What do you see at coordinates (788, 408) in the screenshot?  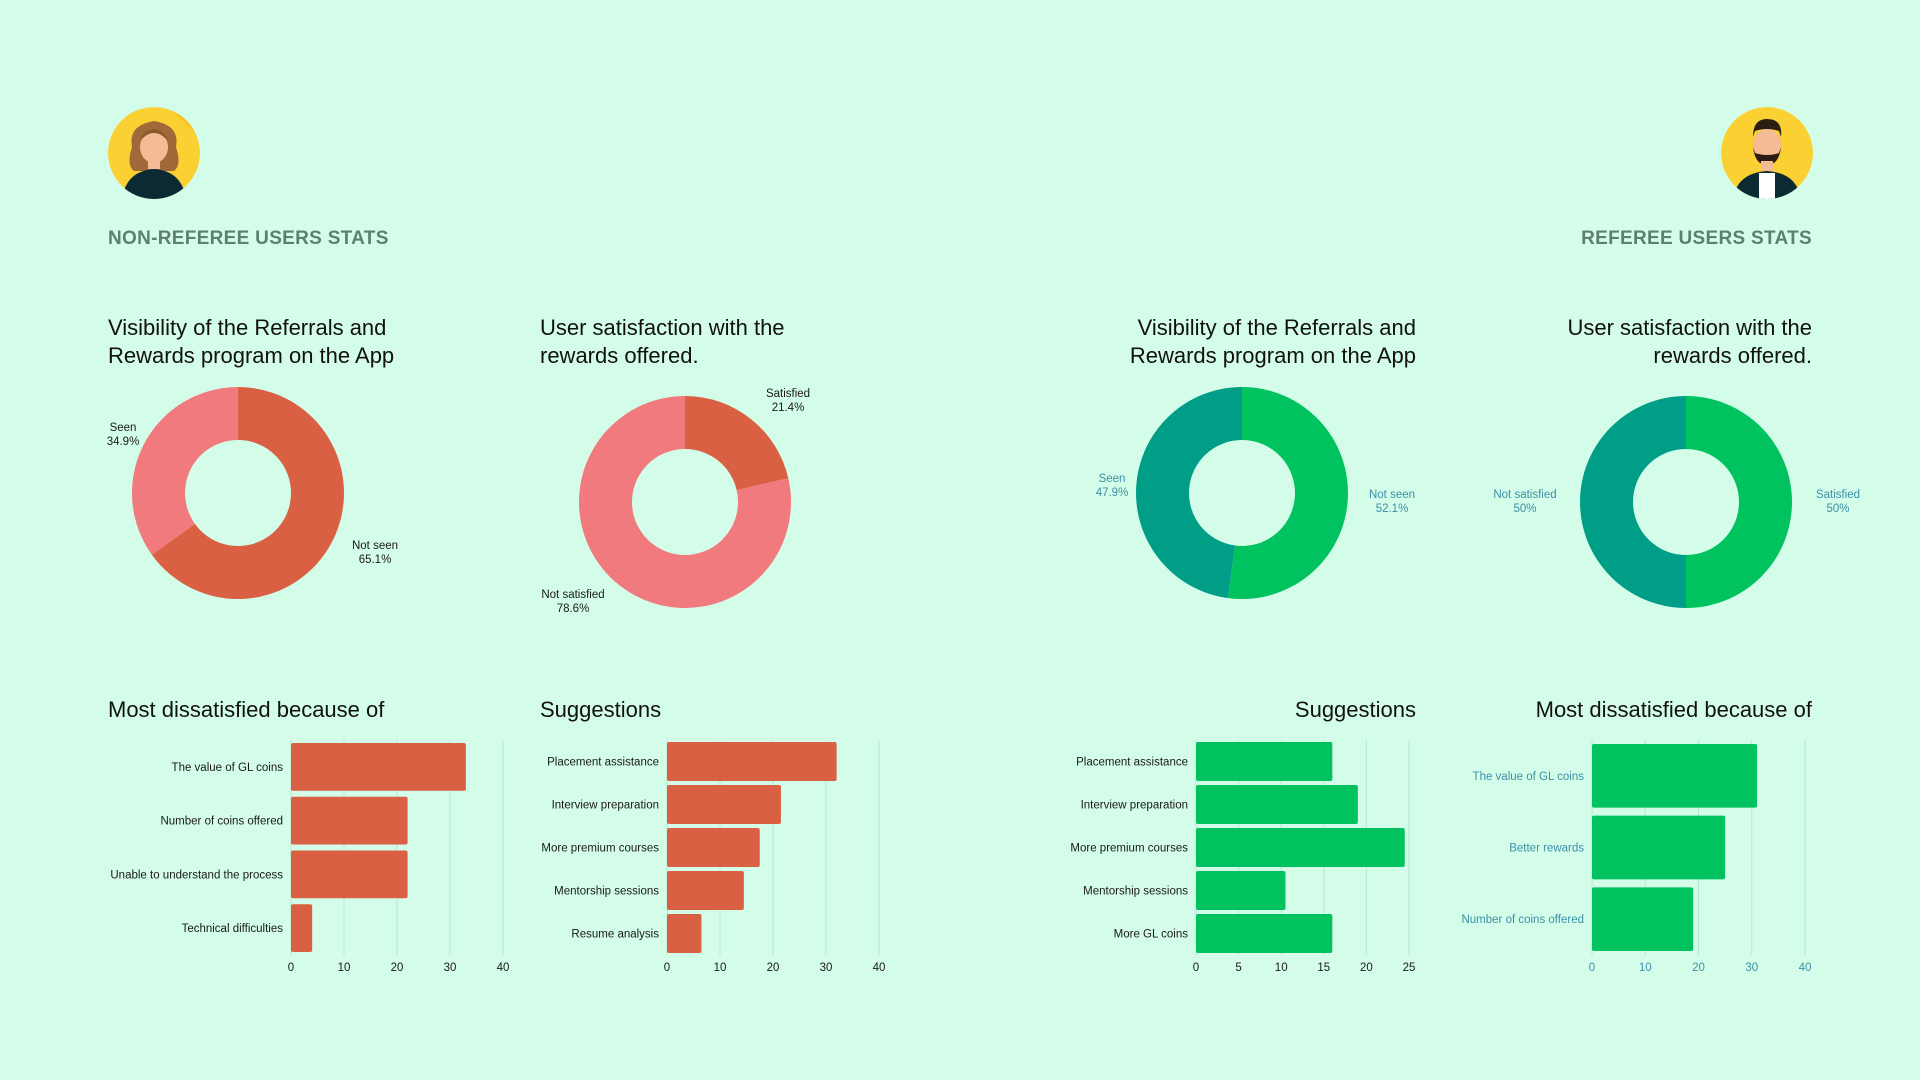 I see `donut-slice-value: 21.4%` at bounding box center [788, 408].